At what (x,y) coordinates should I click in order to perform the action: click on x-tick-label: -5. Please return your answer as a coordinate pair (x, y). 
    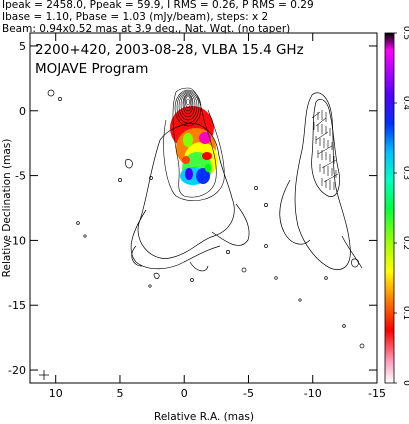
    Looking at the image, I should click on (248, 393).